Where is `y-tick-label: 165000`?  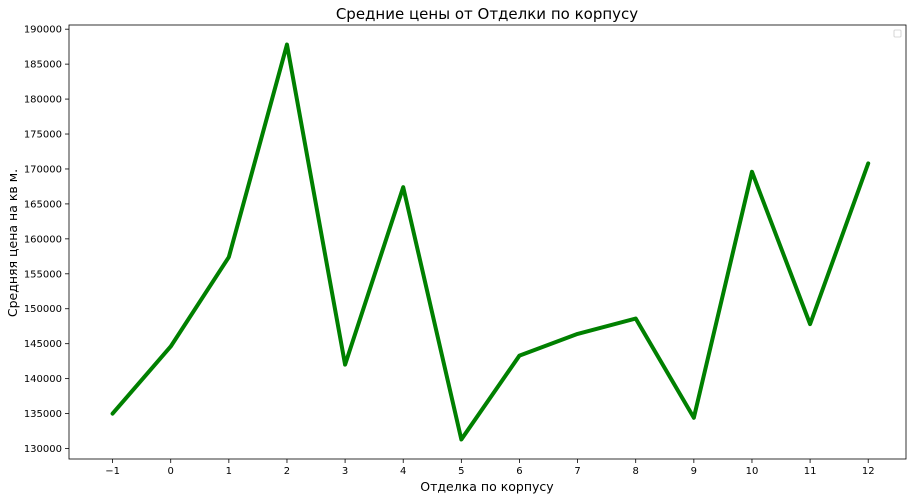 y-tick-label: 165000 is located at coordinates (43, 204).